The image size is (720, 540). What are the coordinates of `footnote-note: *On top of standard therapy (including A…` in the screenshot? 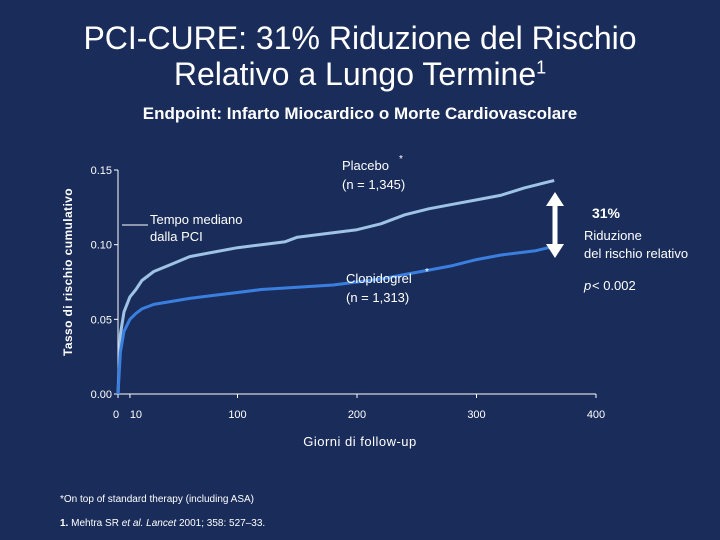 It's located at (157, 499).